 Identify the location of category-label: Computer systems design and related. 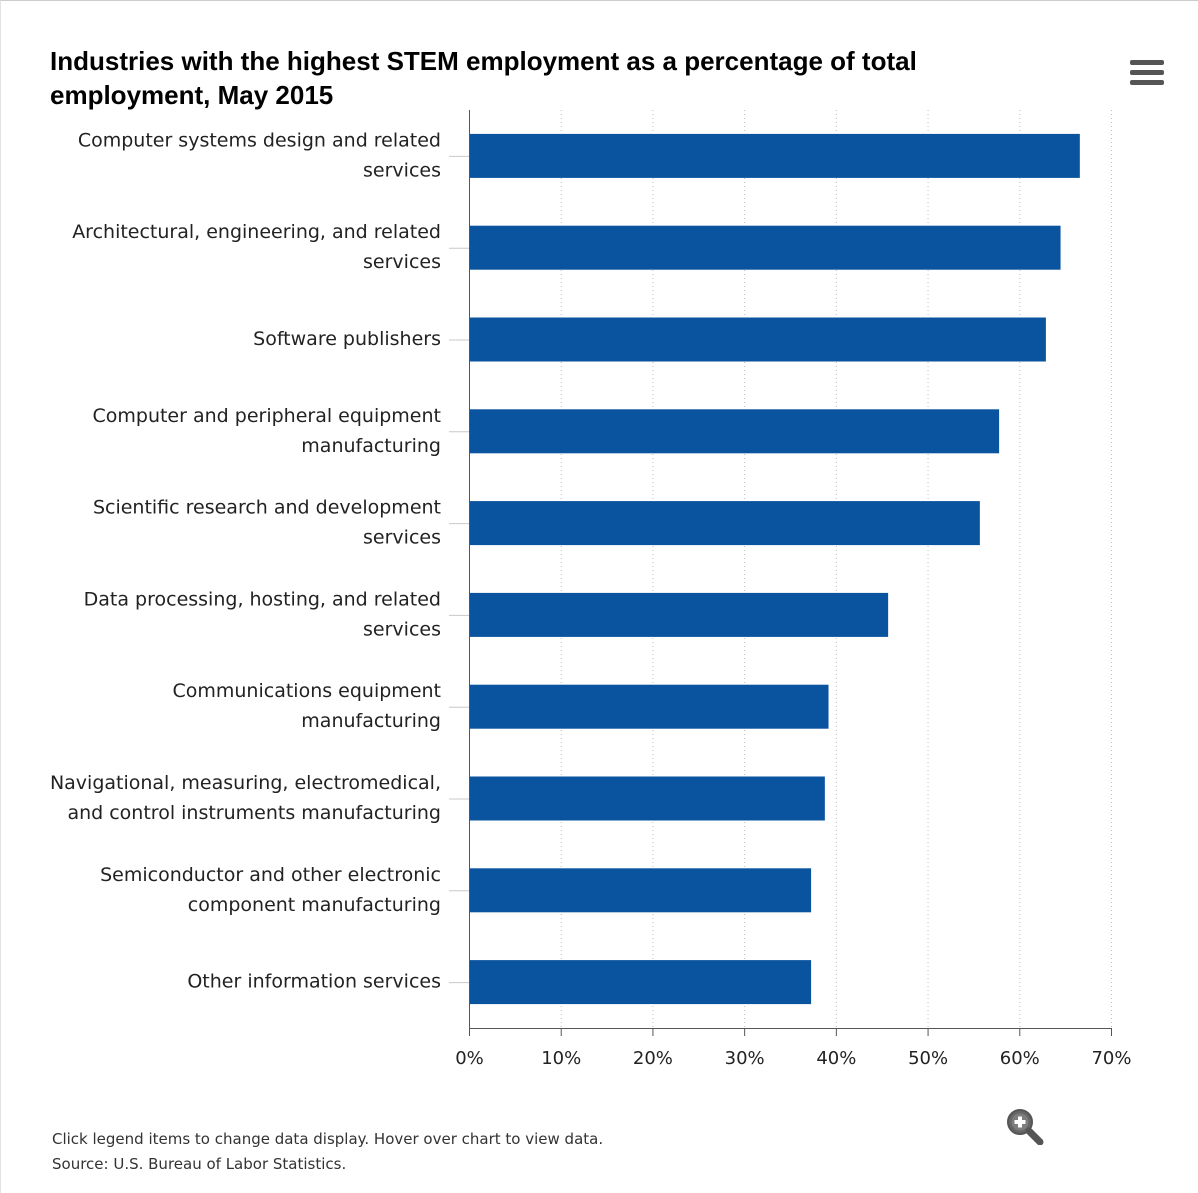
(259, 140).